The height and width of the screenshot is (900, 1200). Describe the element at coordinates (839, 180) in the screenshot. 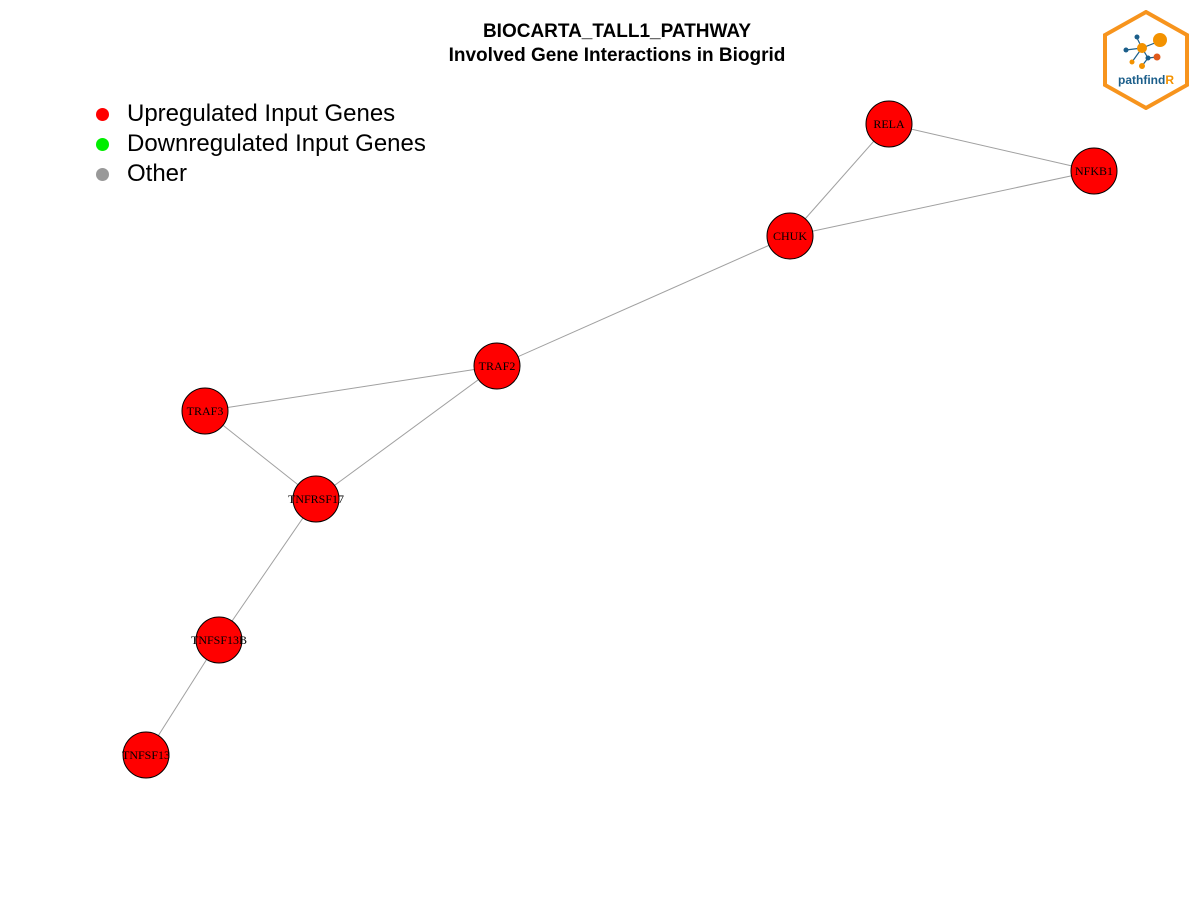

I see `edge-rela-chuk` at that location.